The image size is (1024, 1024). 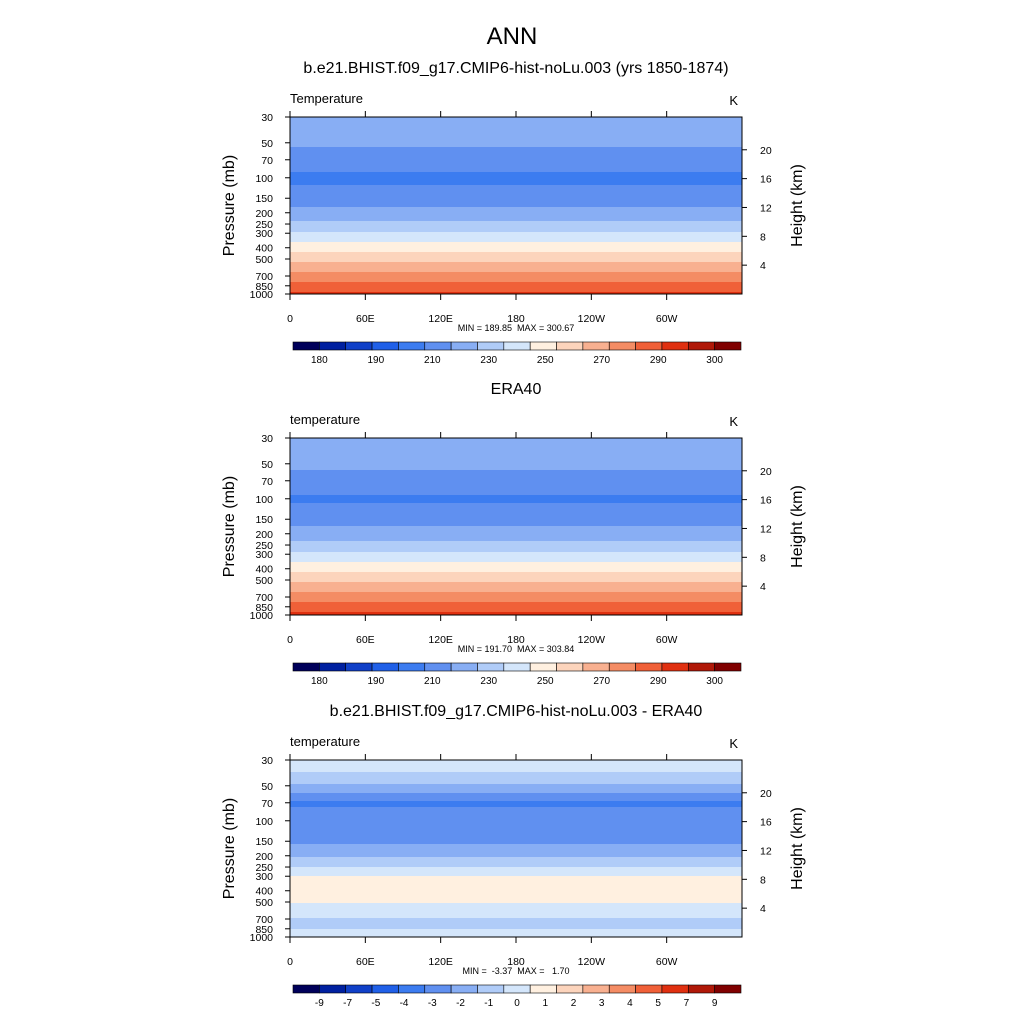 What do you see at coordinates (516, 389) in the screenshot?
I see `panel-title: ERA40` at bounding box center [516, 389].